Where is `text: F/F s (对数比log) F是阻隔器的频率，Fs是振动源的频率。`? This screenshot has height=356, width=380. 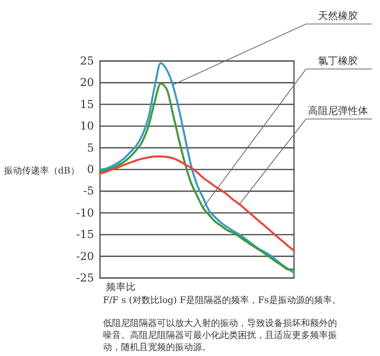 text: F/F s (对数比log) F是阻隔器的频率，Fs是振动源的频率。 is located at coordinates (222, 301).